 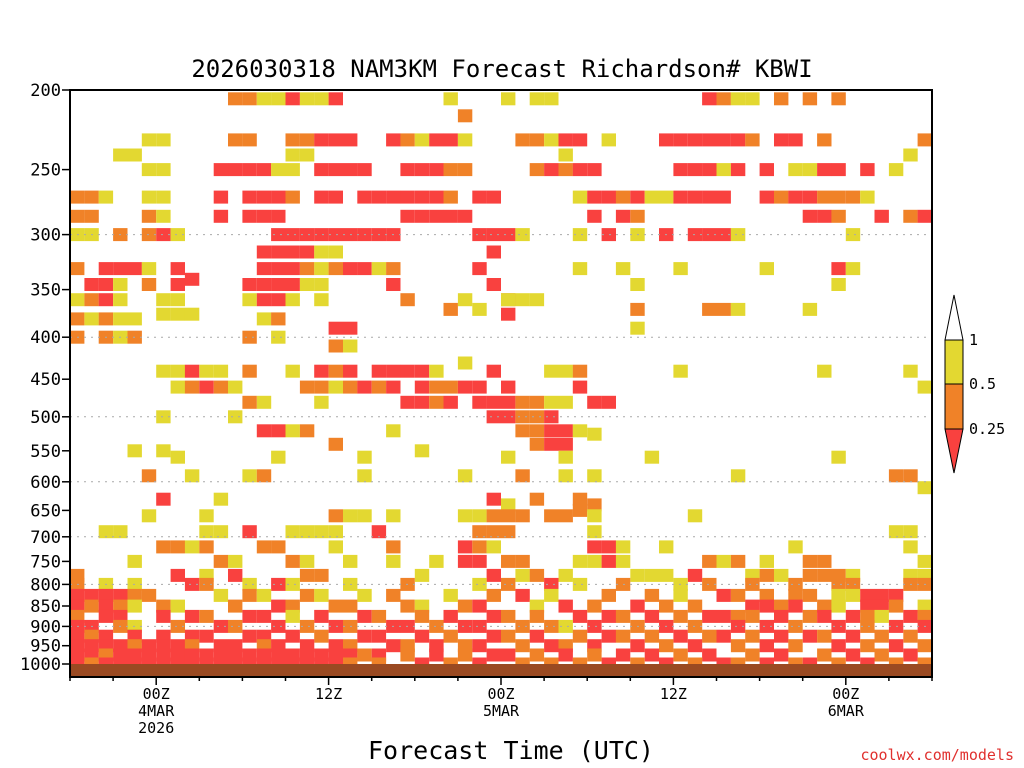 I want to click on y-tick-label: 1000, so click(x=40, y=665).